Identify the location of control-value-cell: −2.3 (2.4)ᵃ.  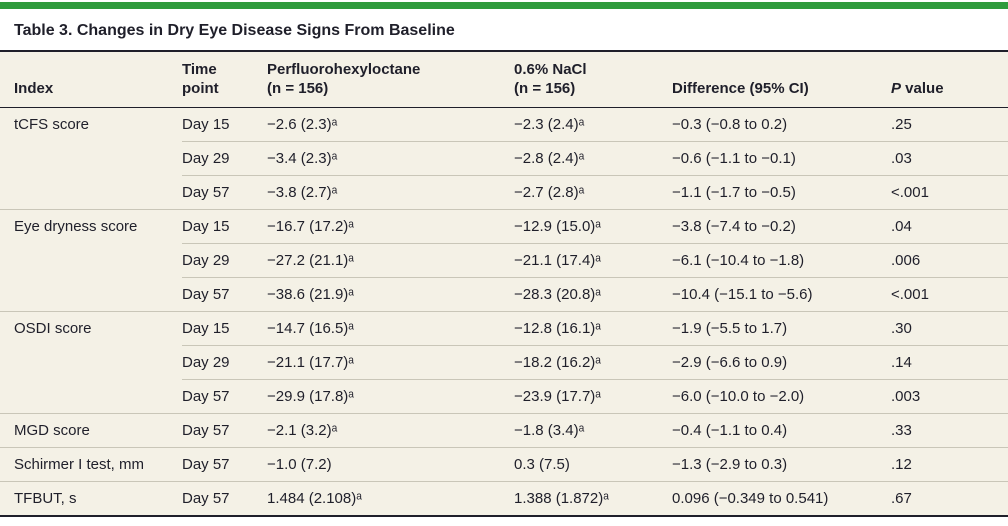
(549, 124).